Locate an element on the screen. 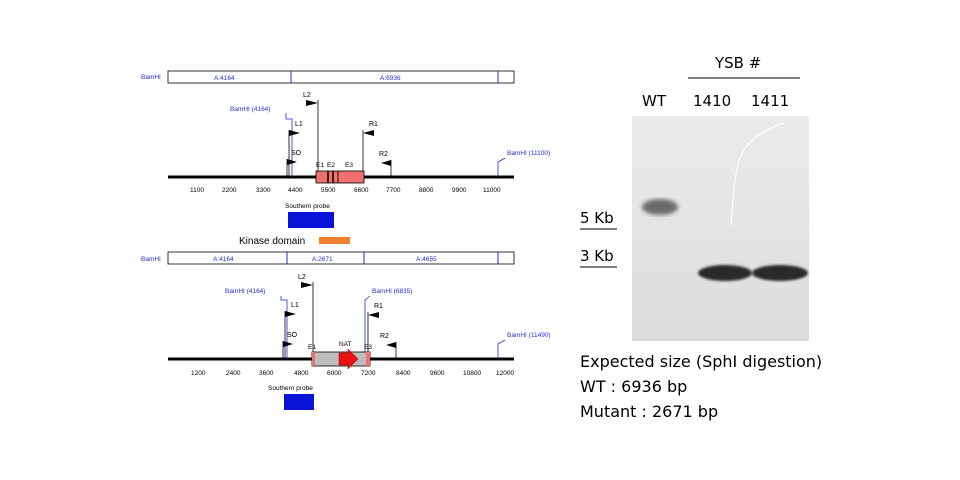 This screenshot has height=480, width=960. nat-label: NAT is located at coordinates (345, 344).